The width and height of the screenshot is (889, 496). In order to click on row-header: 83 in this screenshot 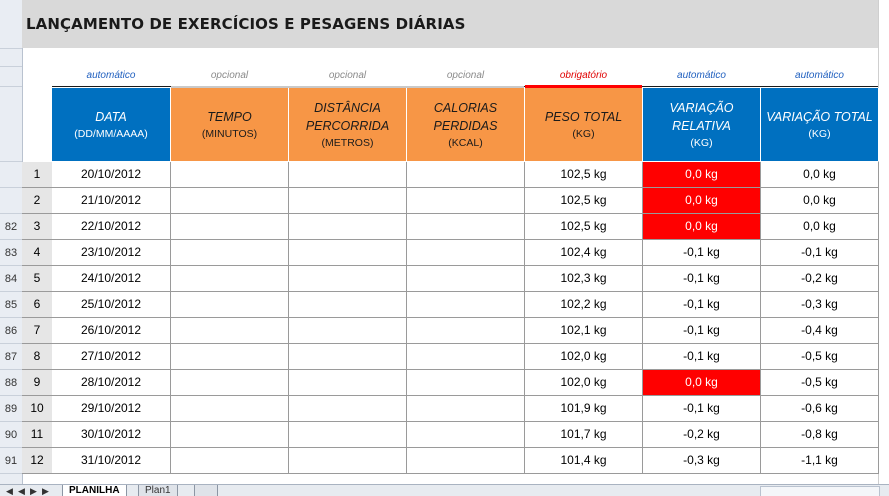, I will do `click(11, 253)`.